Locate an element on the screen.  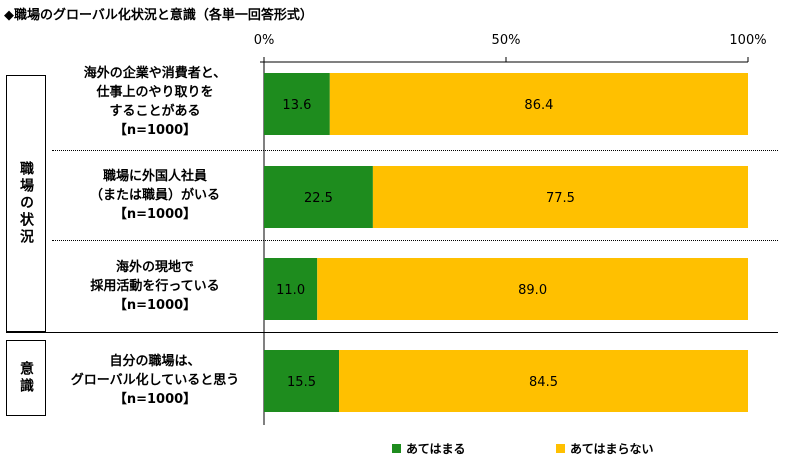
data-label-no: 77.5 is located at coordinates (560, 198).